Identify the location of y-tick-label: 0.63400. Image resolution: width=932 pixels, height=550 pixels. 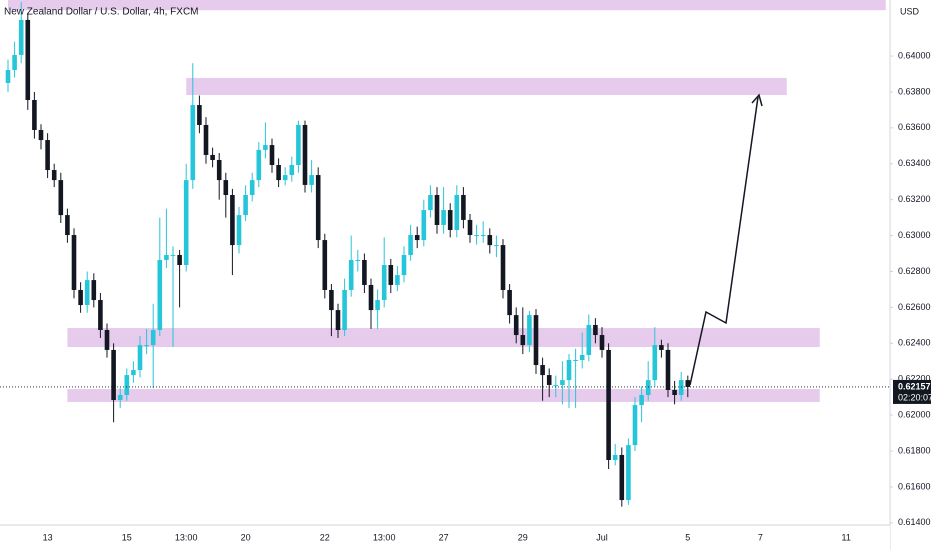
(914, 163).